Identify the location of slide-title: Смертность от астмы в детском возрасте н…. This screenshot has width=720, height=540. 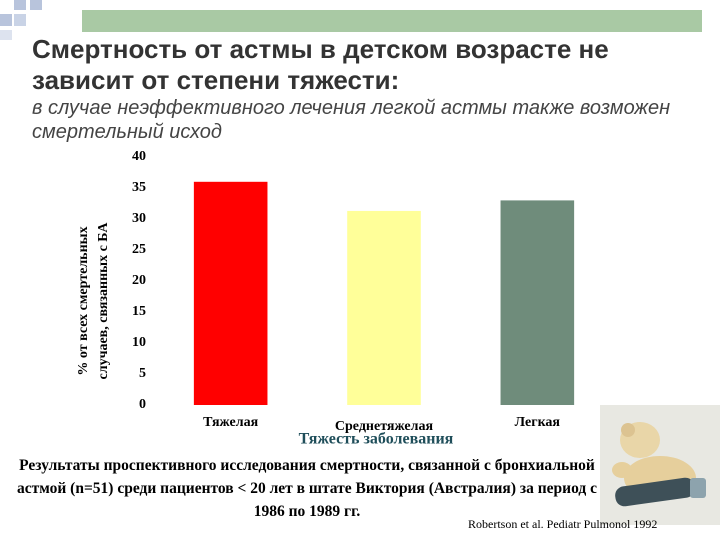
(320, 64).